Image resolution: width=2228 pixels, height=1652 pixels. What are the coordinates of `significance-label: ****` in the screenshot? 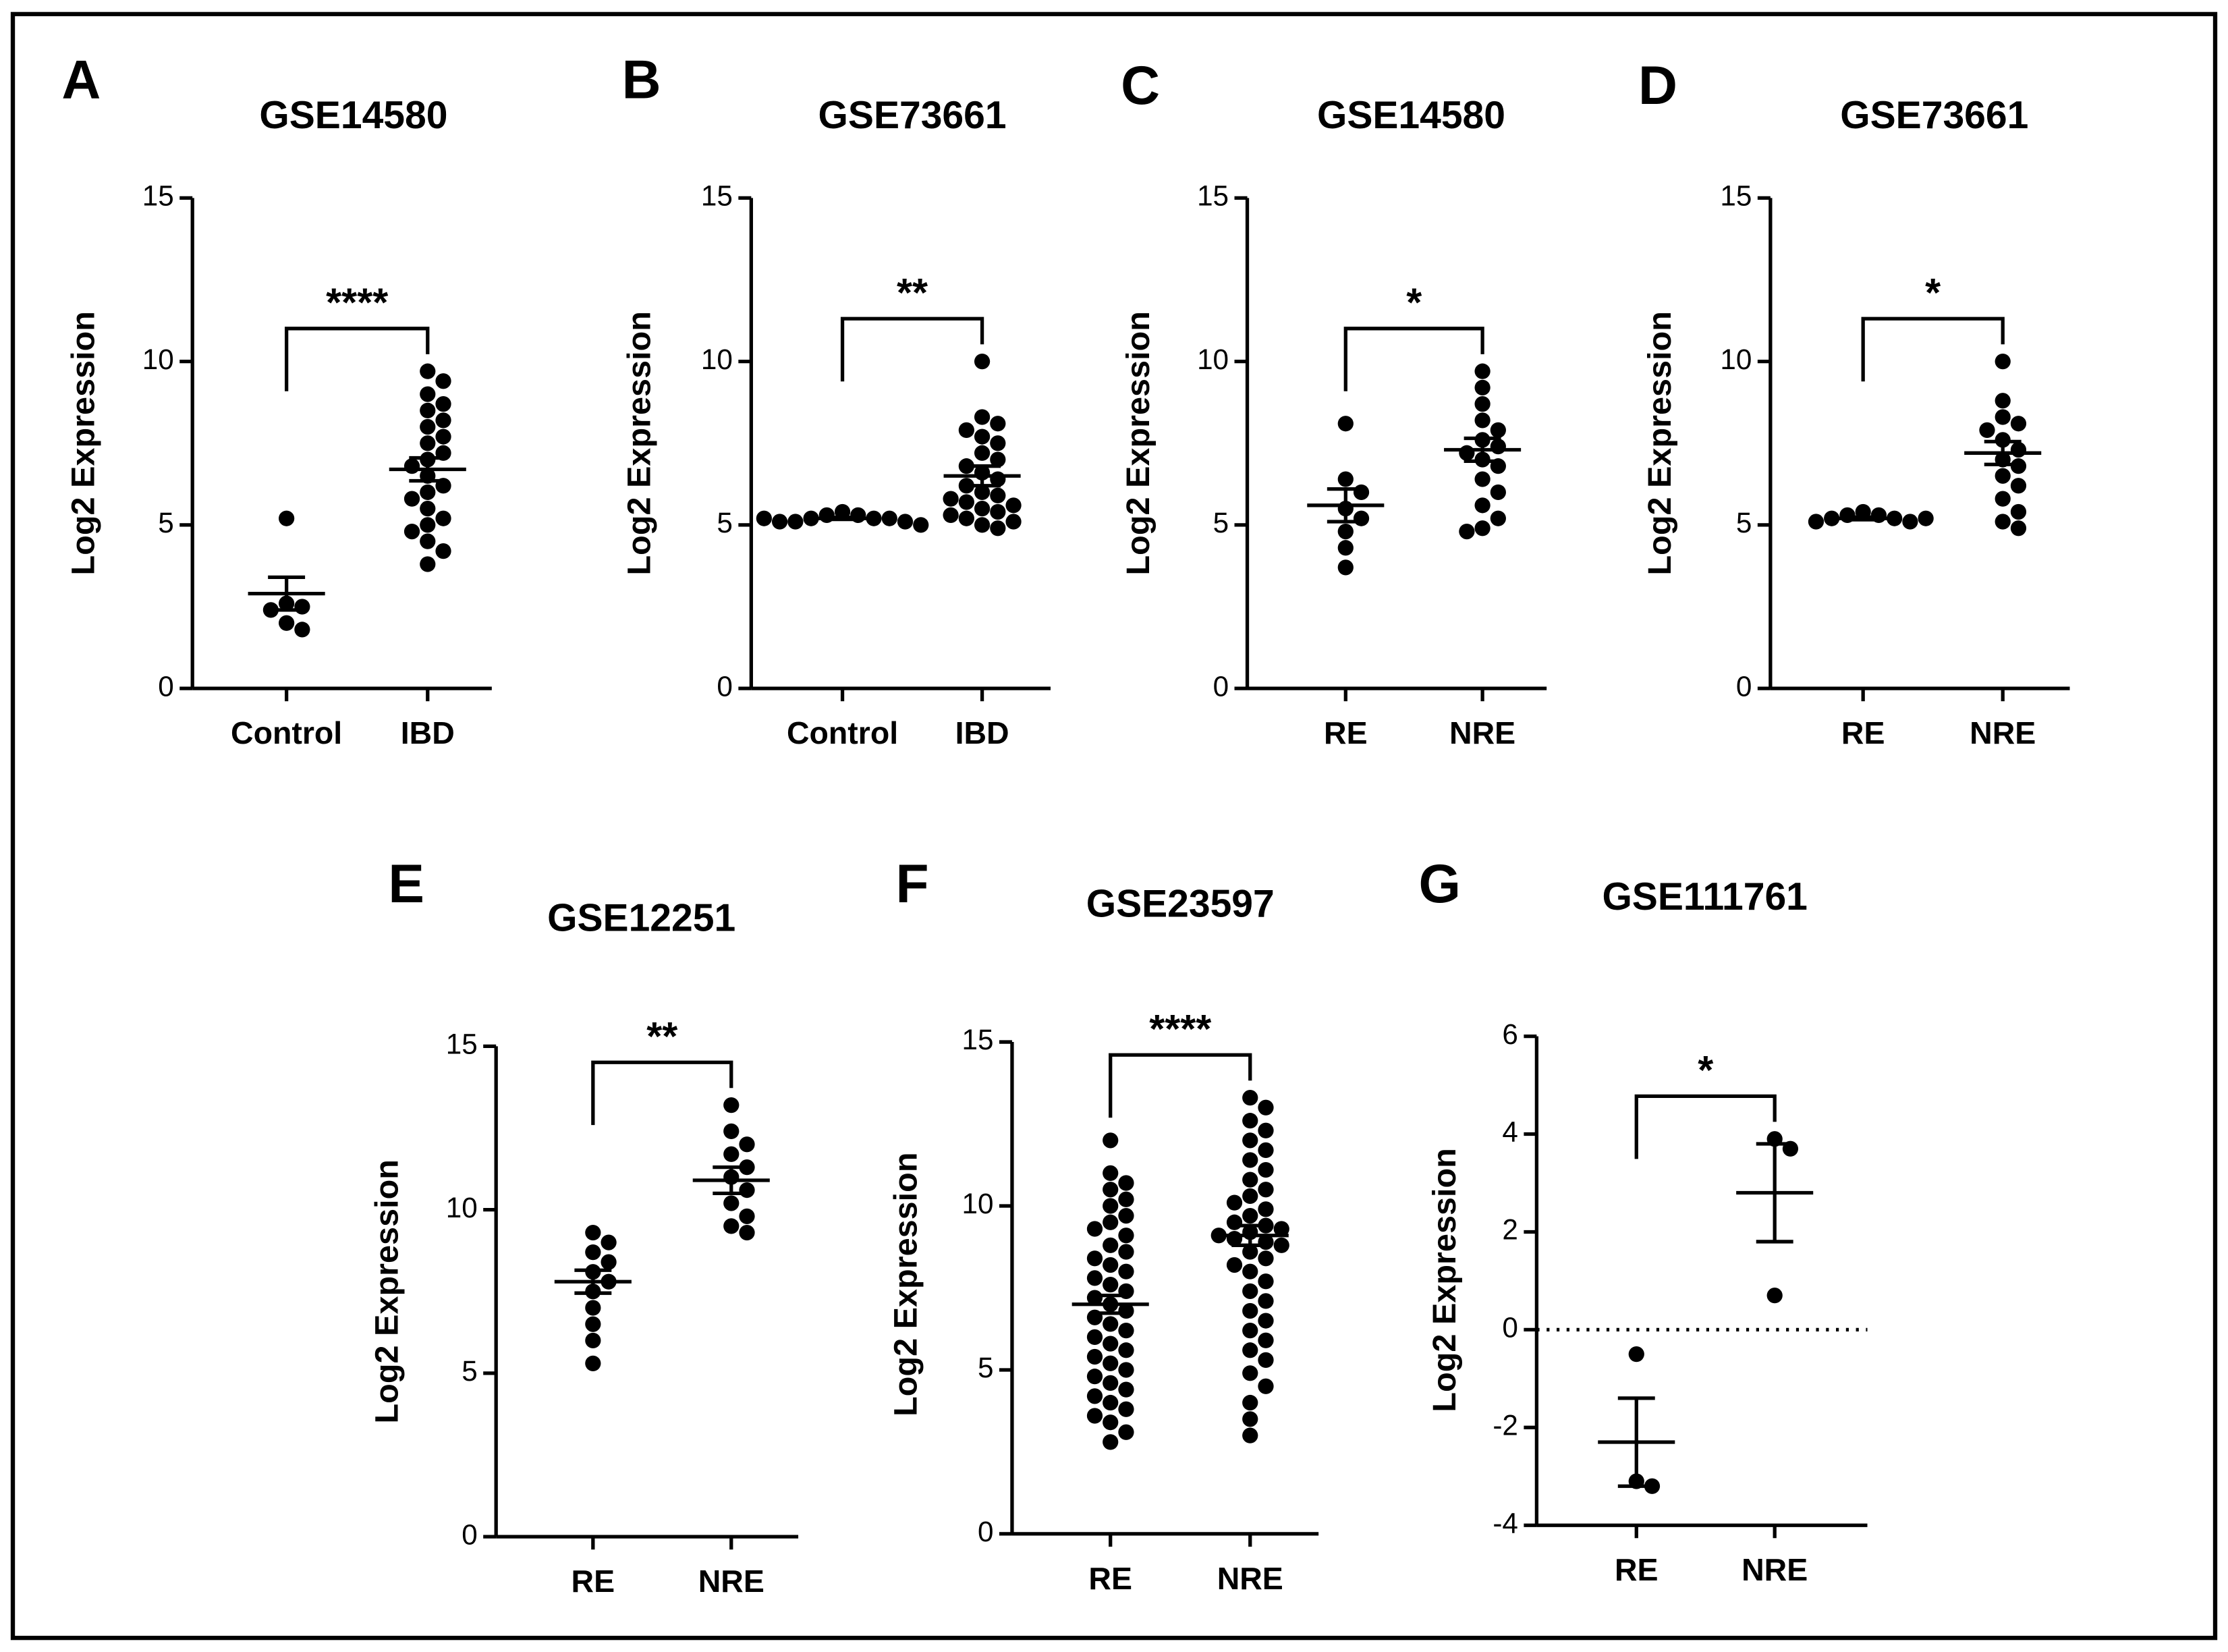 It's located at (1180, 1028).